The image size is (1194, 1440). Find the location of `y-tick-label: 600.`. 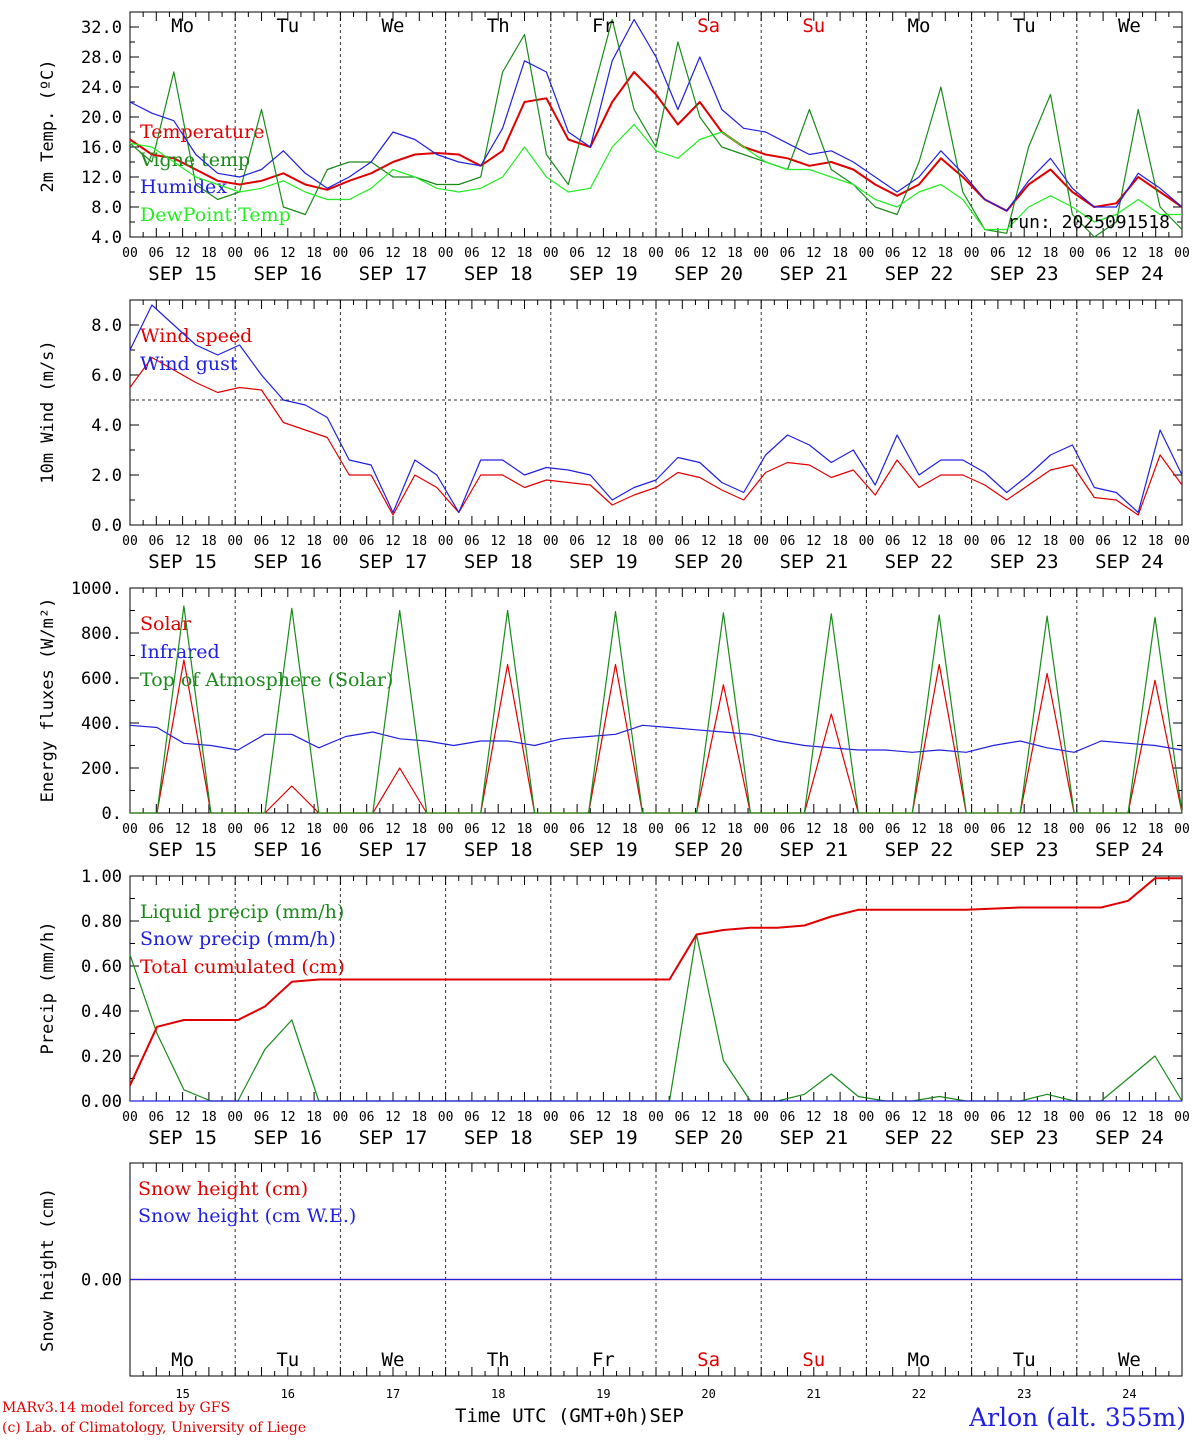

y-tick-label: 600. is located at coordinates (101, 679).